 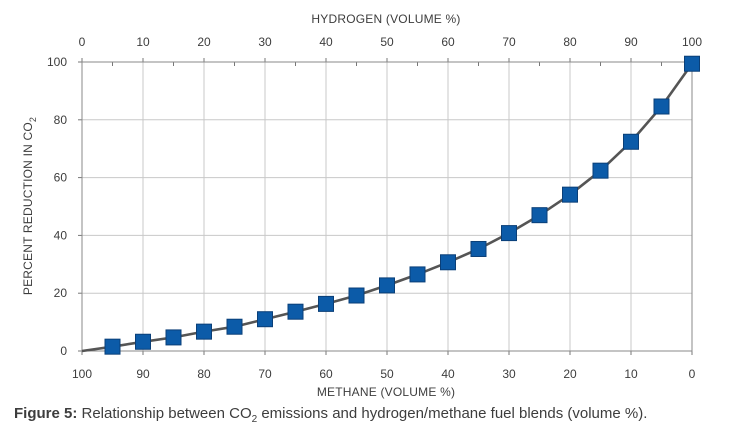 I want to click on top-tick-label: 0, so click(x=82, y=42).